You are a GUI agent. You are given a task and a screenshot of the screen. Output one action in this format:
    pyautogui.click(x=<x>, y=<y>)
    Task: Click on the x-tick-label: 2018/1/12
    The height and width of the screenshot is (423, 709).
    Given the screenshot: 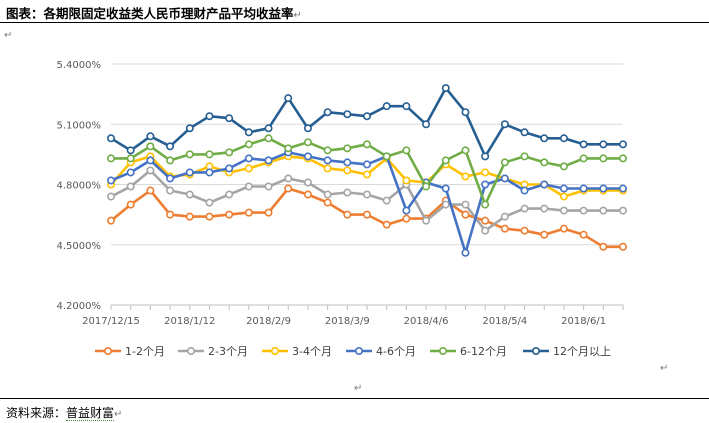 What is the action you would take?
    pyautogui.click(x=189, y=321)
    